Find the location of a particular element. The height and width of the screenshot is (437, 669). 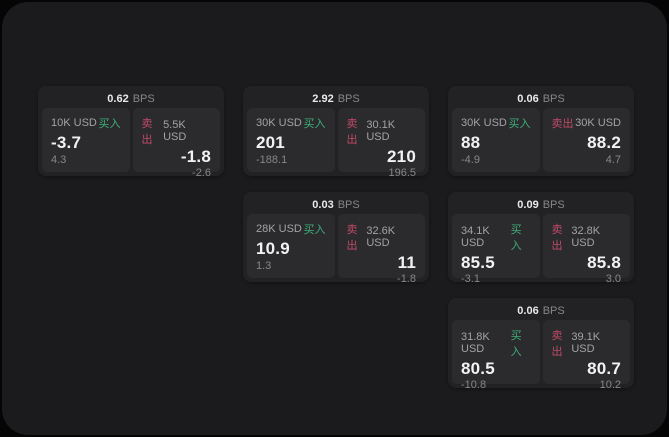

sell-sub-value: 4.7 is located at coordinates (613, 160).